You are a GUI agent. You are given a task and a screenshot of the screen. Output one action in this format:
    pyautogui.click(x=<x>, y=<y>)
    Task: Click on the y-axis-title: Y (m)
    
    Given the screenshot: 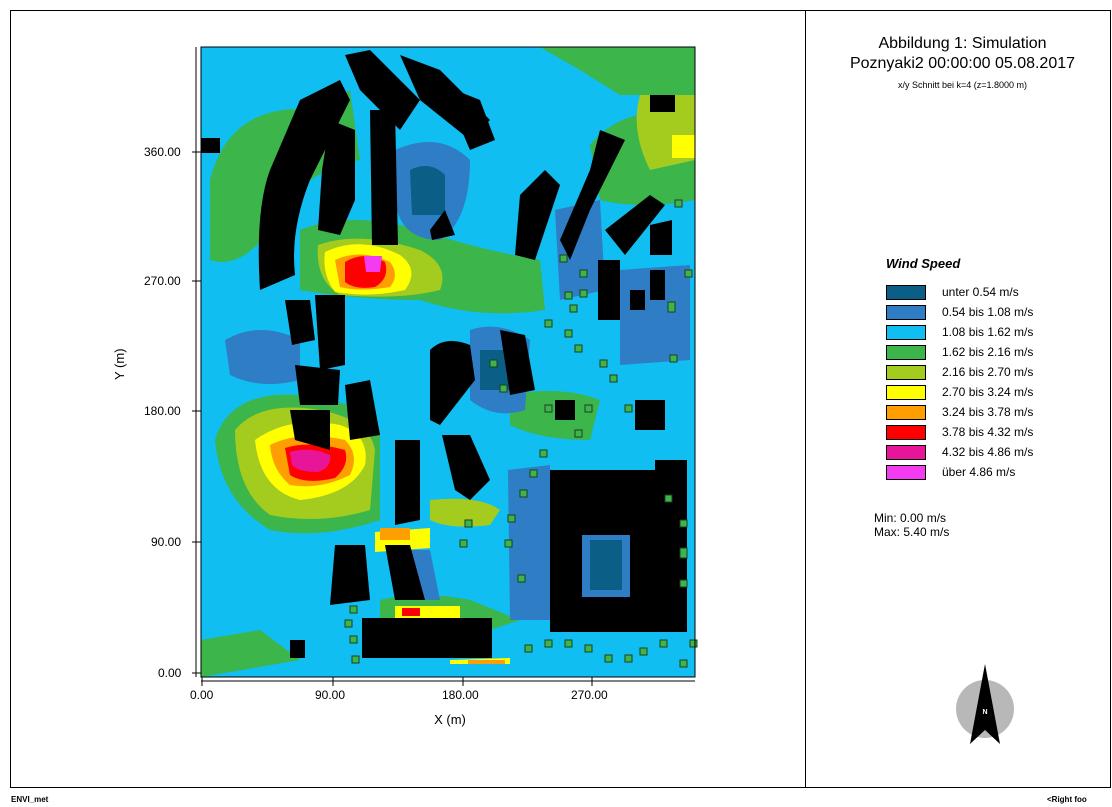 What is the action you would take?
    pyautogui.click(x=119, y=364)
    